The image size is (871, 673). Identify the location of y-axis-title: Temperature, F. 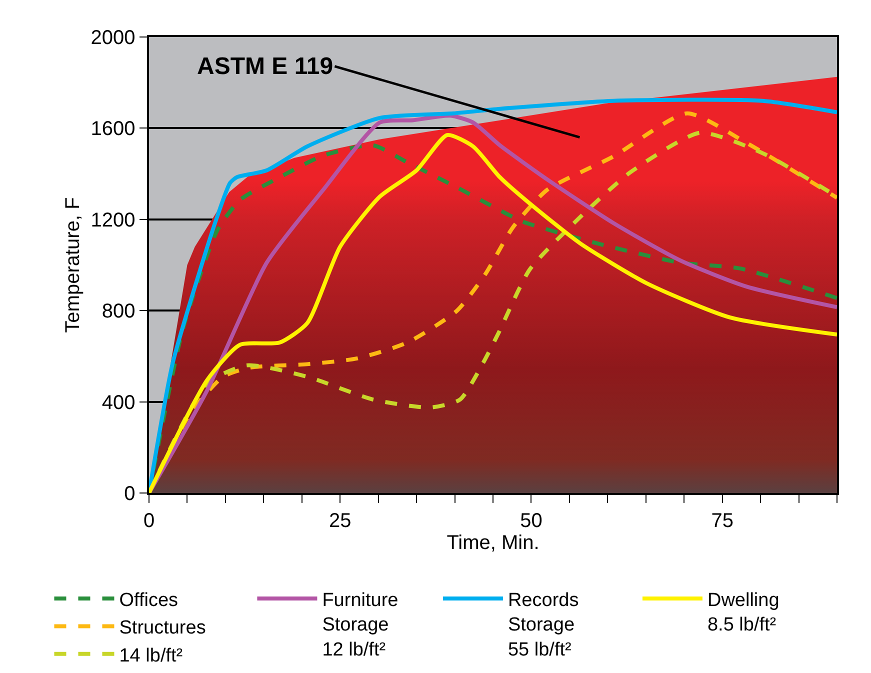
(73, 265).